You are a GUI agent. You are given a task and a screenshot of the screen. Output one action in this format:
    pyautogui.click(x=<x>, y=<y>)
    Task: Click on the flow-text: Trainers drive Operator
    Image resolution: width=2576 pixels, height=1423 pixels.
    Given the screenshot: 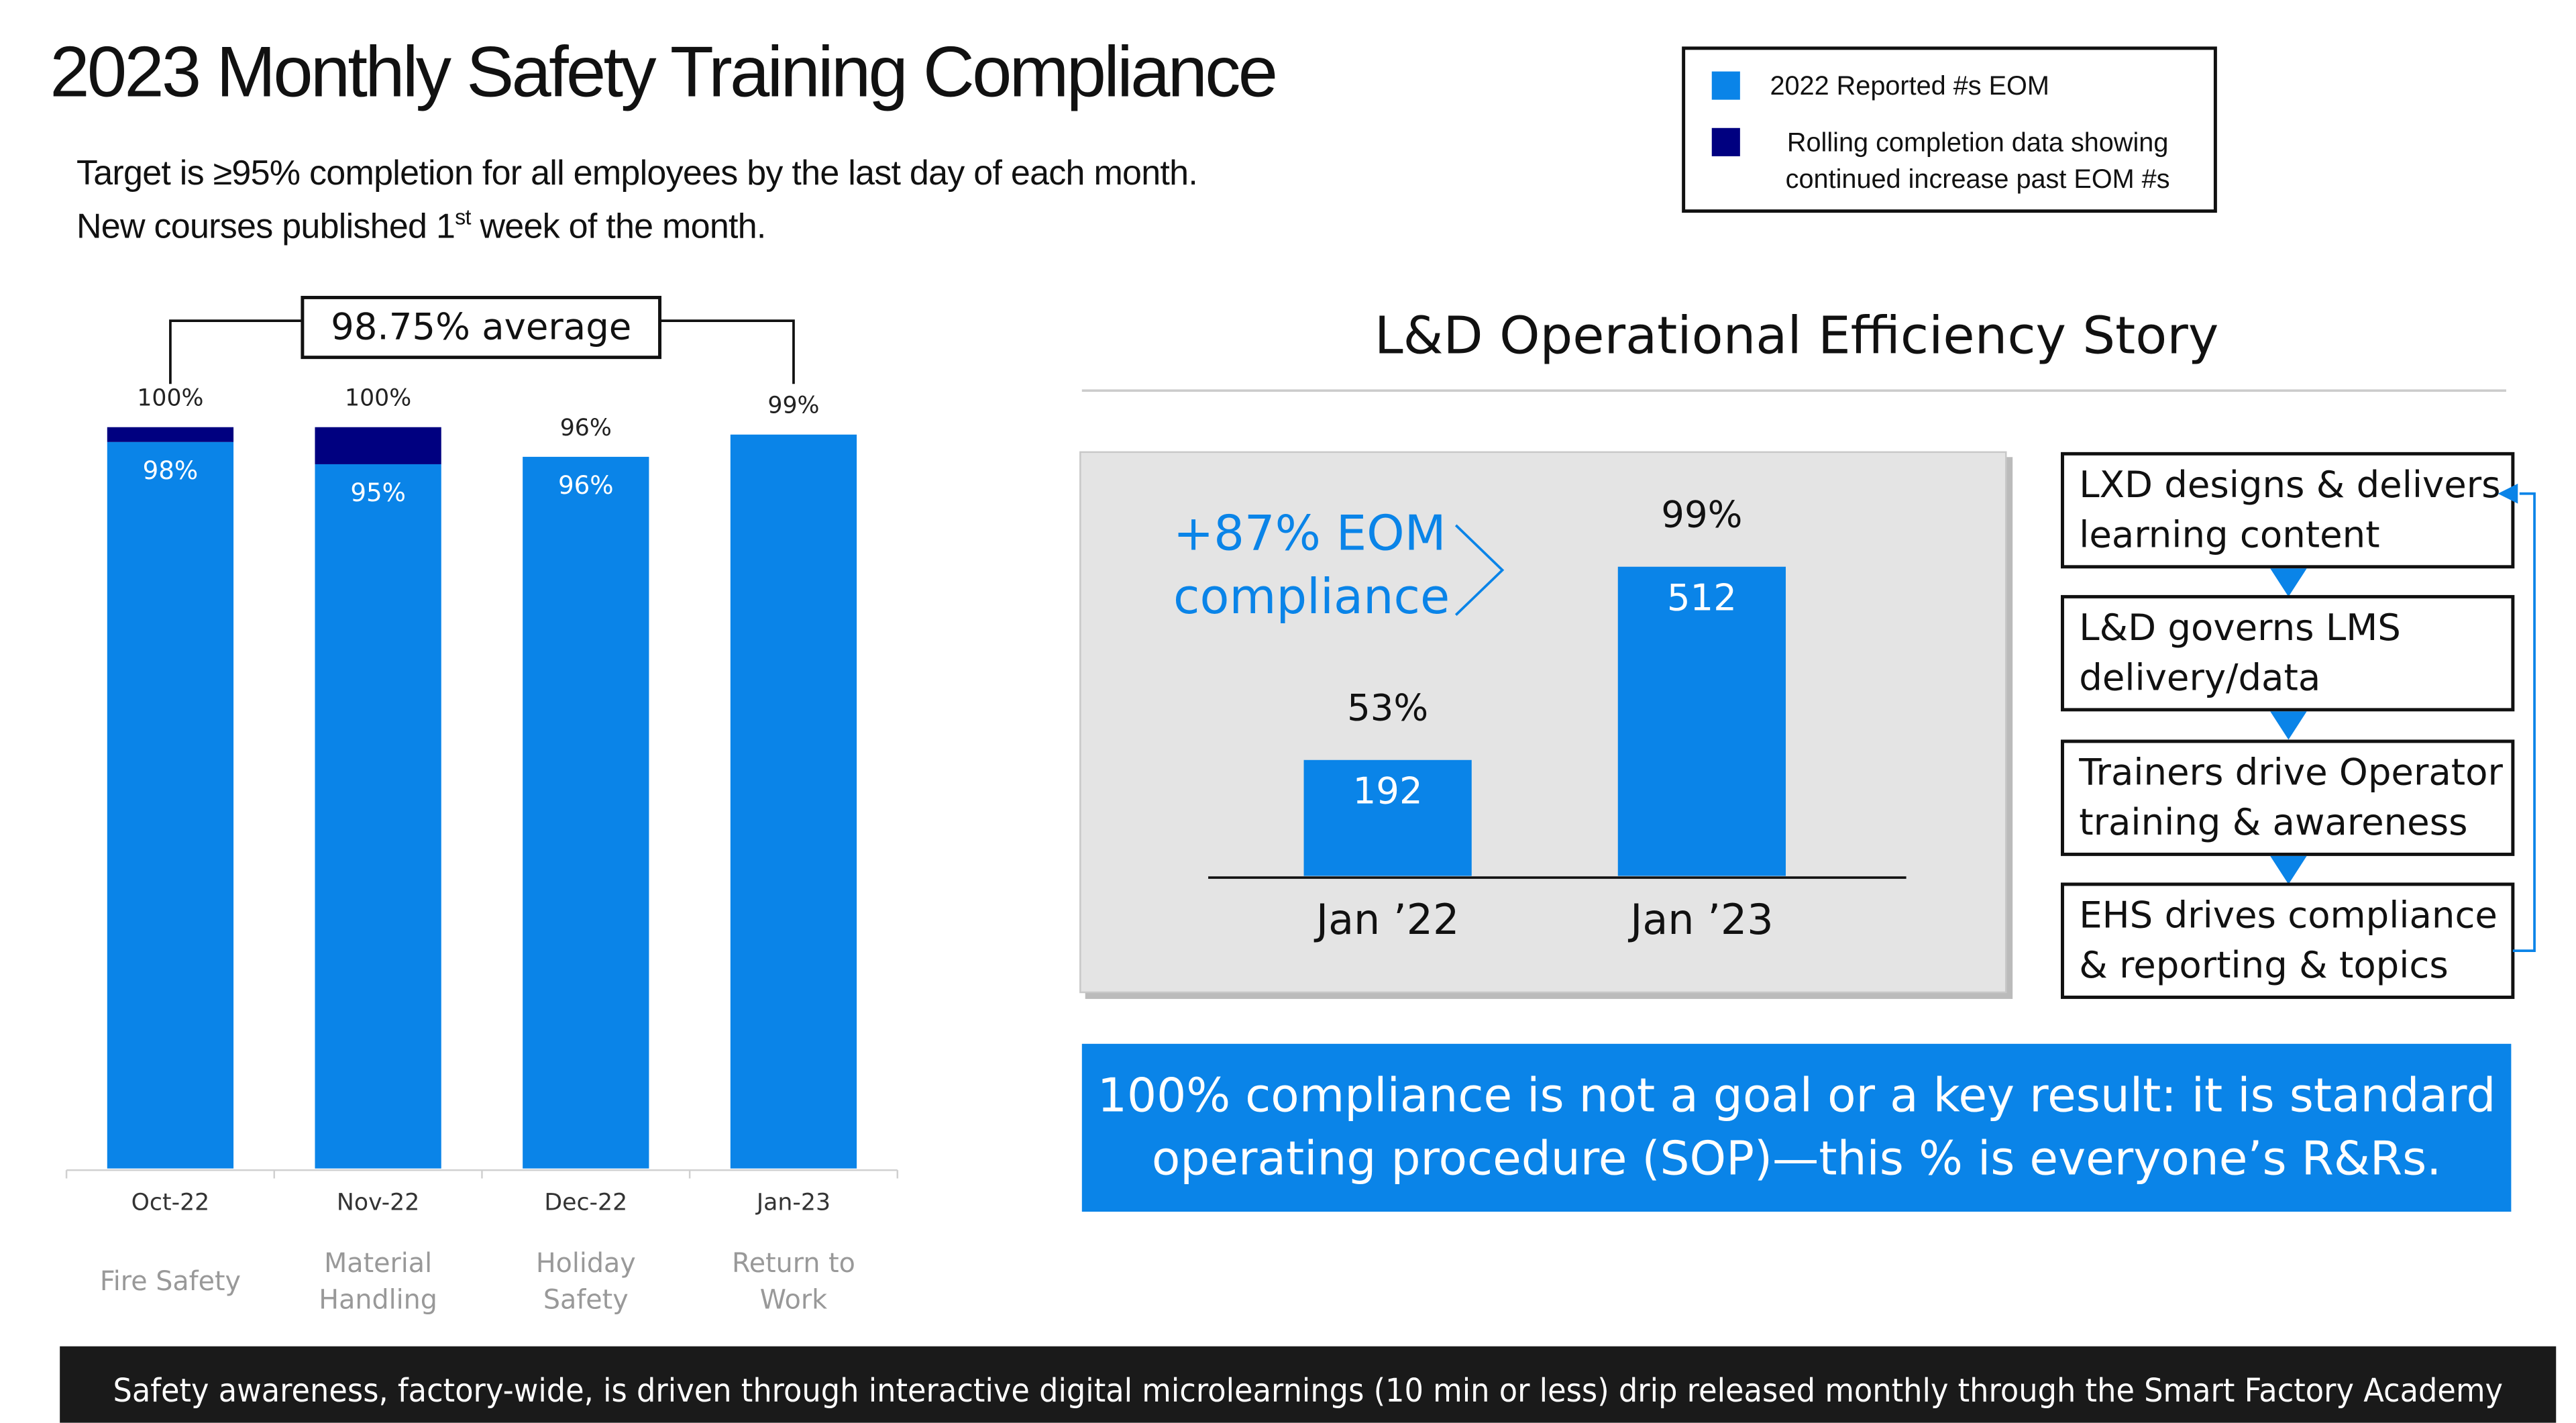 What is the action you would take?
    pyautogui.click(x=2290, y=773)
    